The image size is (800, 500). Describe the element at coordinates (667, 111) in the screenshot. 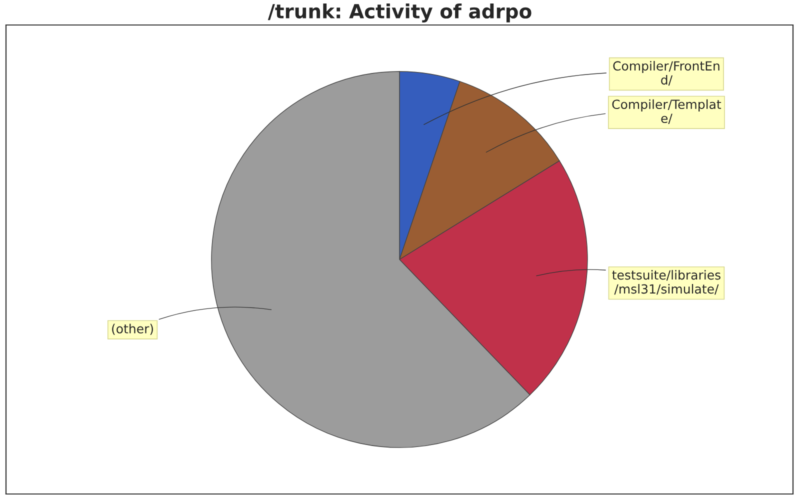

I see `slice-label: Compiler/Templat e/` at that location.